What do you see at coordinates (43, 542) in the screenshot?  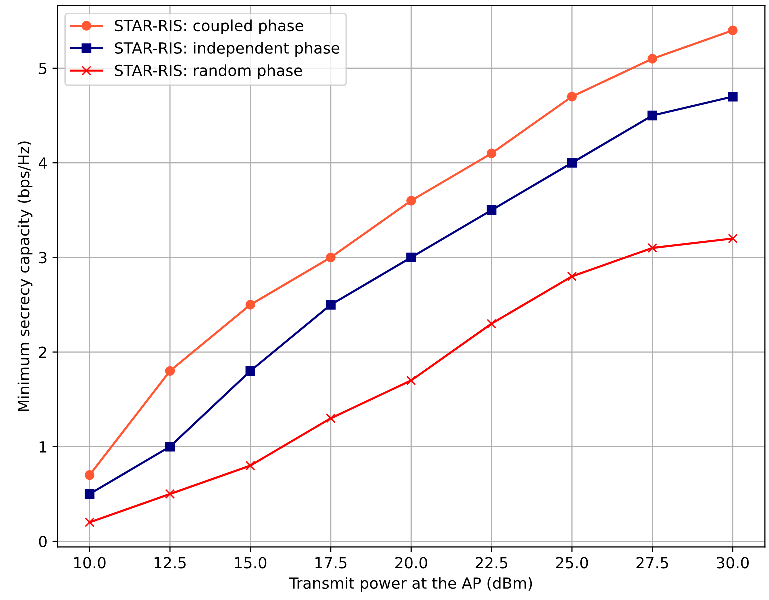 I see `y-tick-label: 0` at bounding box center [43, 542].